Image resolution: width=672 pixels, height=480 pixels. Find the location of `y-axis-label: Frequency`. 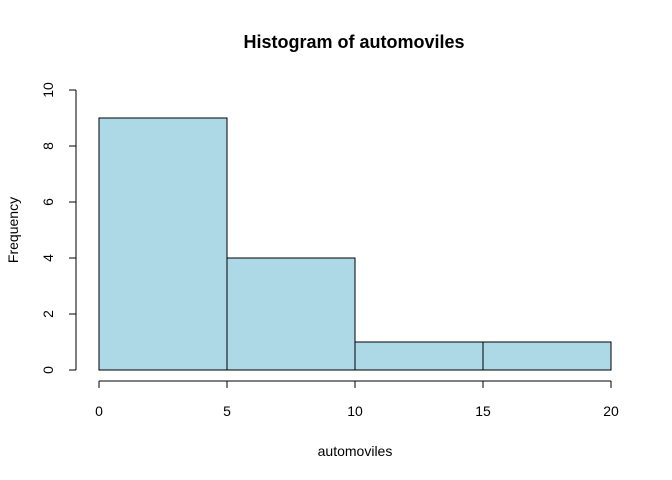

y-axis-label: Frequency is located at coordinates (13, 230).